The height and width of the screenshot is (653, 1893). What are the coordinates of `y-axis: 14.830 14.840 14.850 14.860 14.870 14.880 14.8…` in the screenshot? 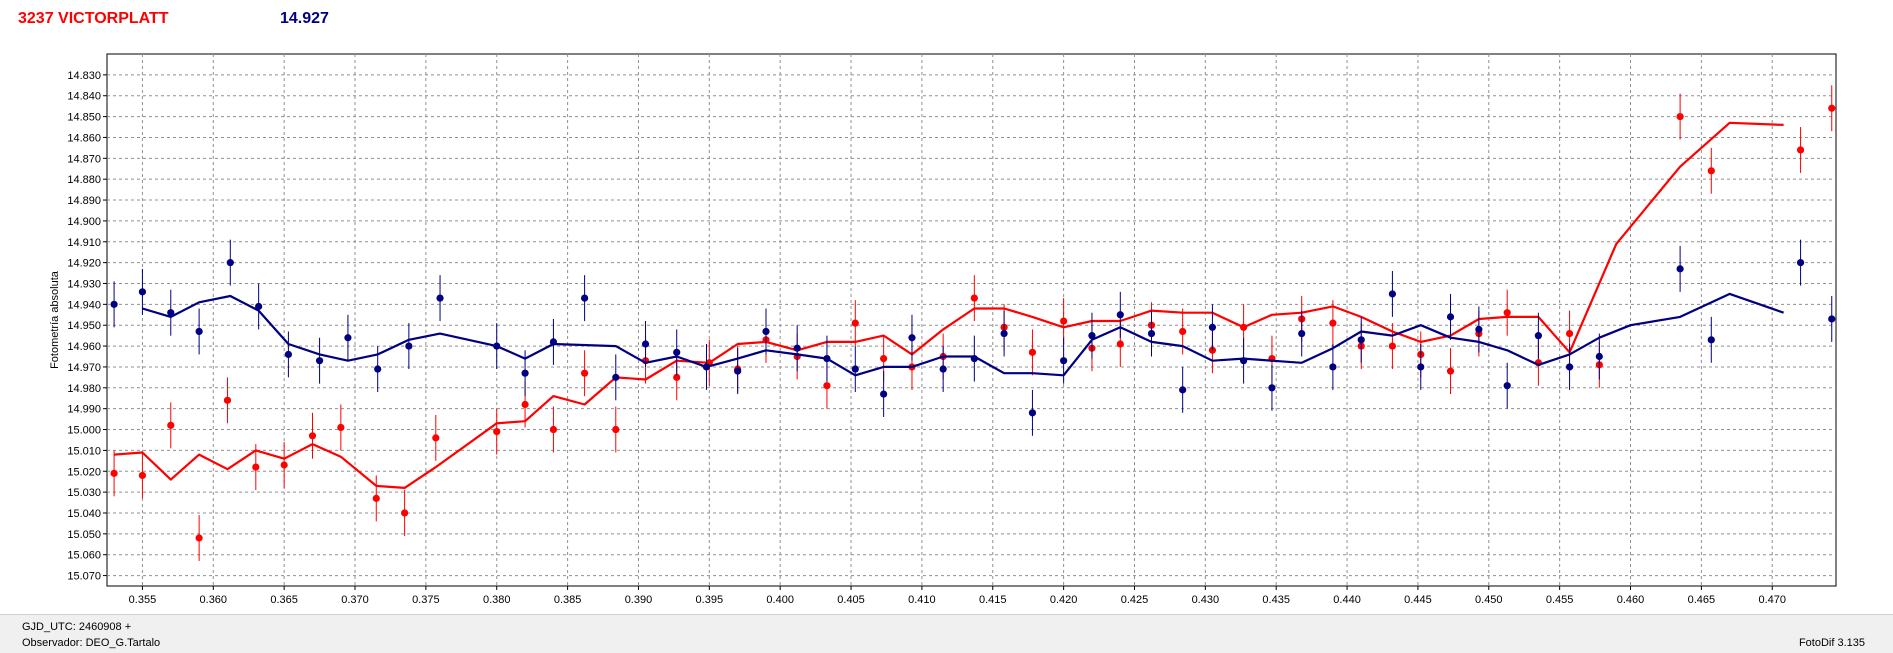 It's located at (87, 326).